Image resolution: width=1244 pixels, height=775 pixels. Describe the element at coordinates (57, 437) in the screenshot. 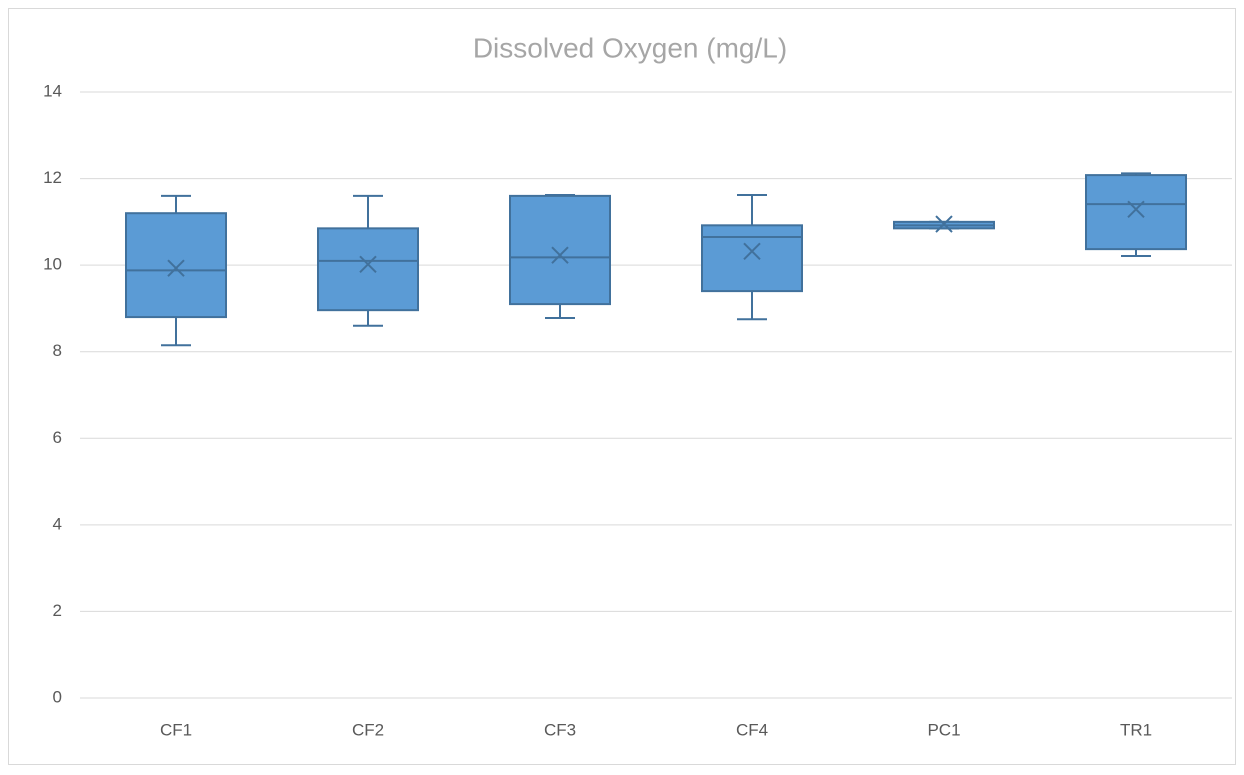

I see `y-tick-label: 6` at that location.